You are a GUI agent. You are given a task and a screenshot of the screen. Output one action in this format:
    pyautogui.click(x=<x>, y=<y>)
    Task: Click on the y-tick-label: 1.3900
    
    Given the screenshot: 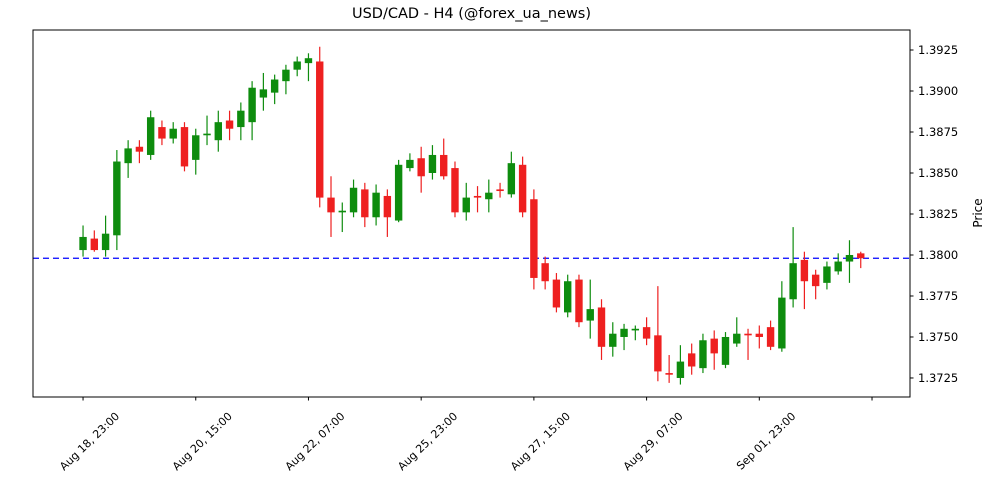 What is the action you would take?
    pyautogui.click(x=938, y=91)
    